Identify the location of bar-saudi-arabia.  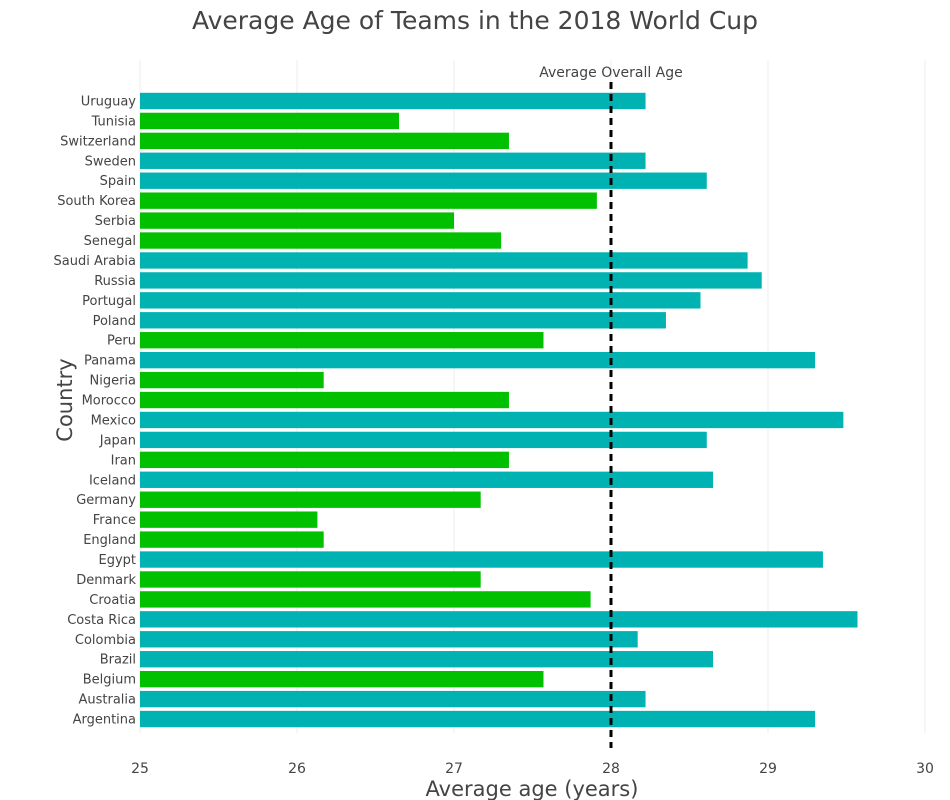
(444, 260).